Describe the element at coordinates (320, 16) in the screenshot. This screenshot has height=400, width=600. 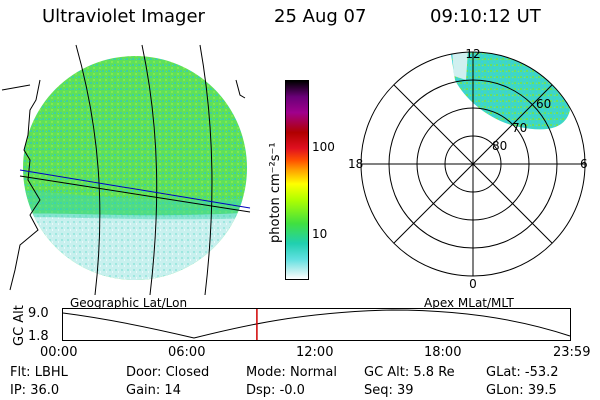
I see `date-label: 25 Aug 07` at that location.